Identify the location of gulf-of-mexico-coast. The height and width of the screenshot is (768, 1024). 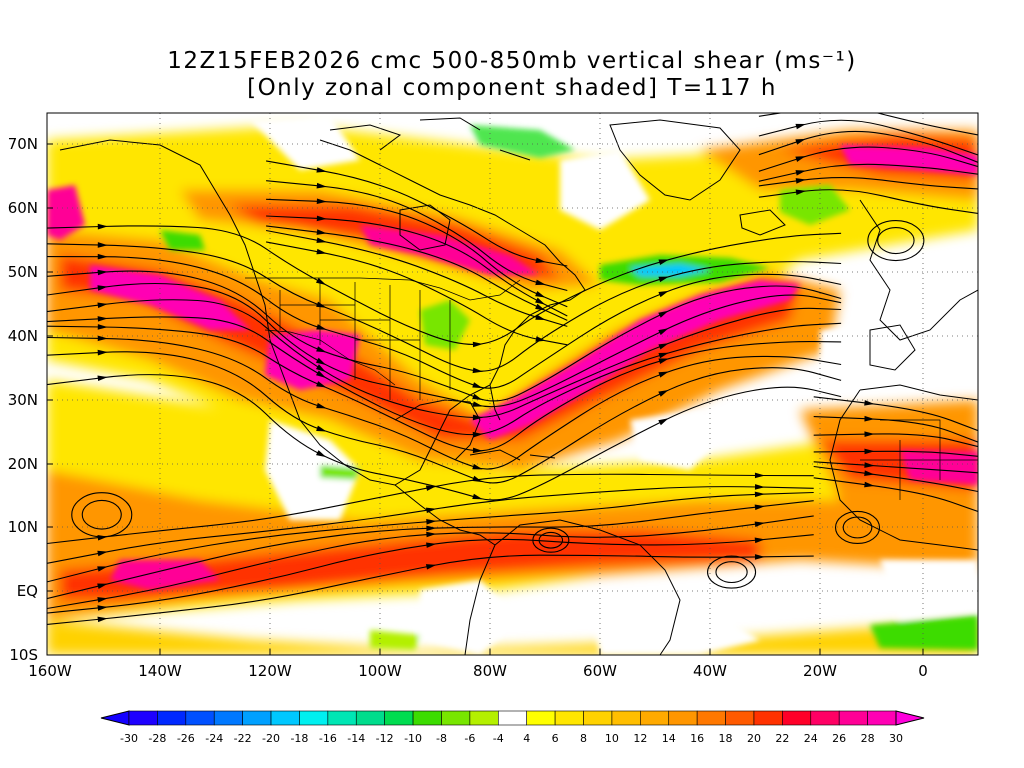
(437, 430).